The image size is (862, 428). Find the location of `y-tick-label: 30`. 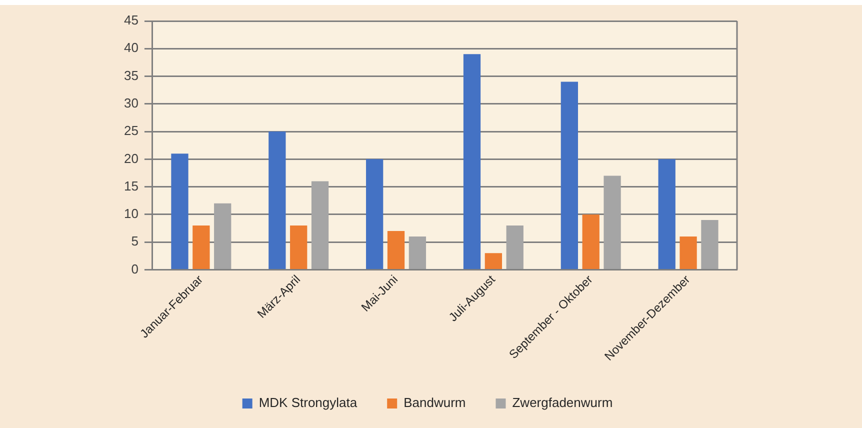

y-tick-label: 30 is located at coordinates (131, 102).